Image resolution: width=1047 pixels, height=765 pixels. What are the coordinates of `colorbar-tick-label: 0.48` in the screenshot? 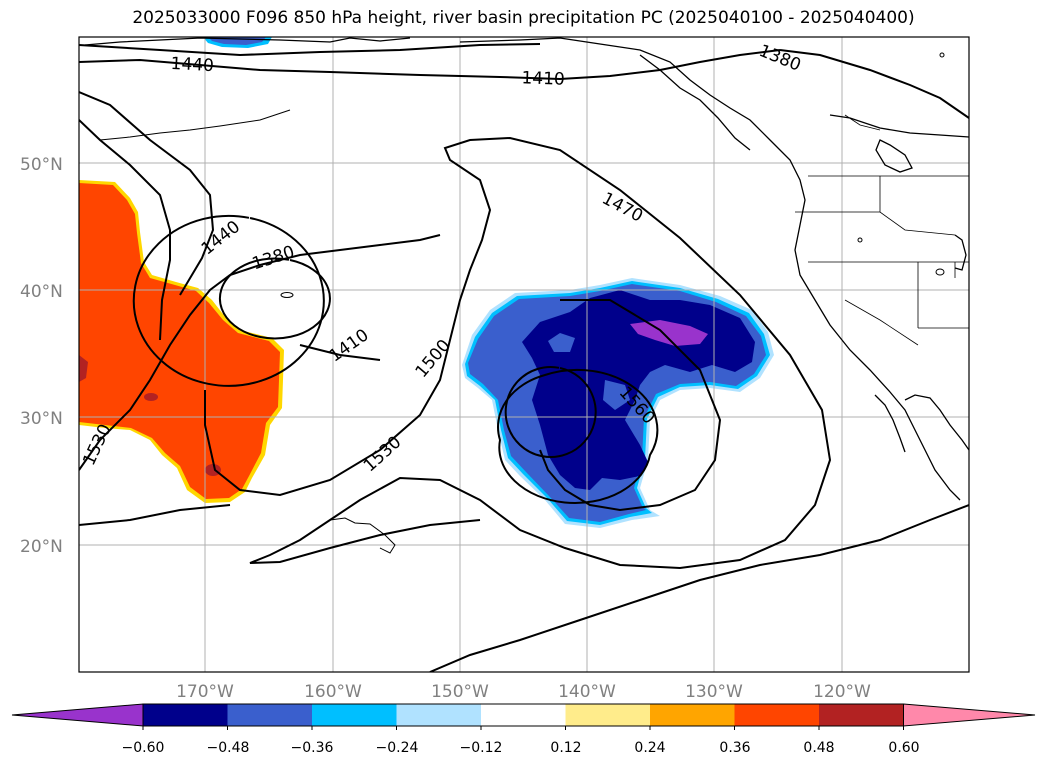 It's located at (818, 748).